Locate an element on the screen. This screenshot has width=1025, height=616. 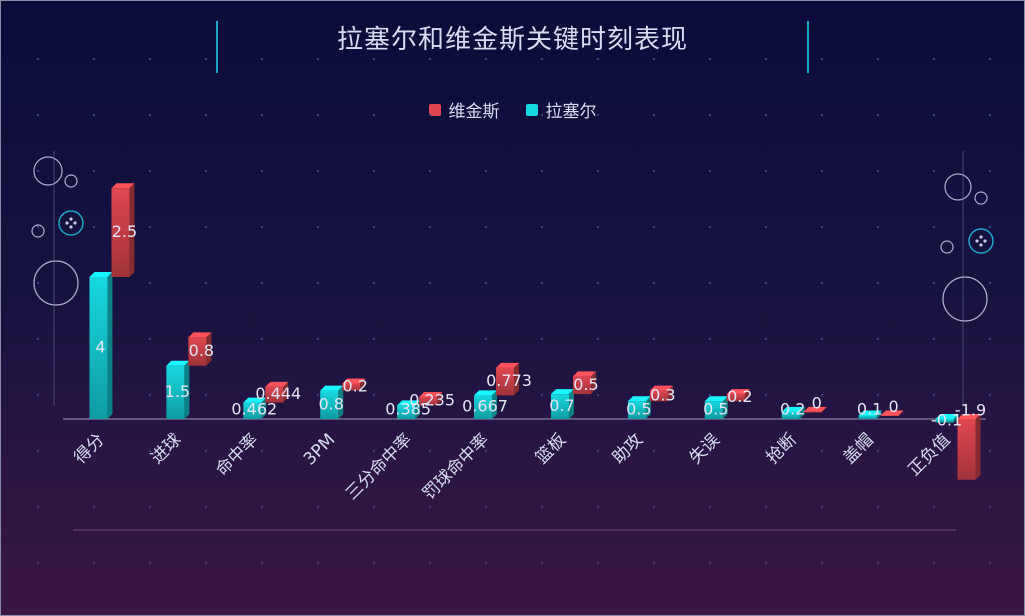
value-label-weijinsi: 0.3 is located at coordinates (662, 394).